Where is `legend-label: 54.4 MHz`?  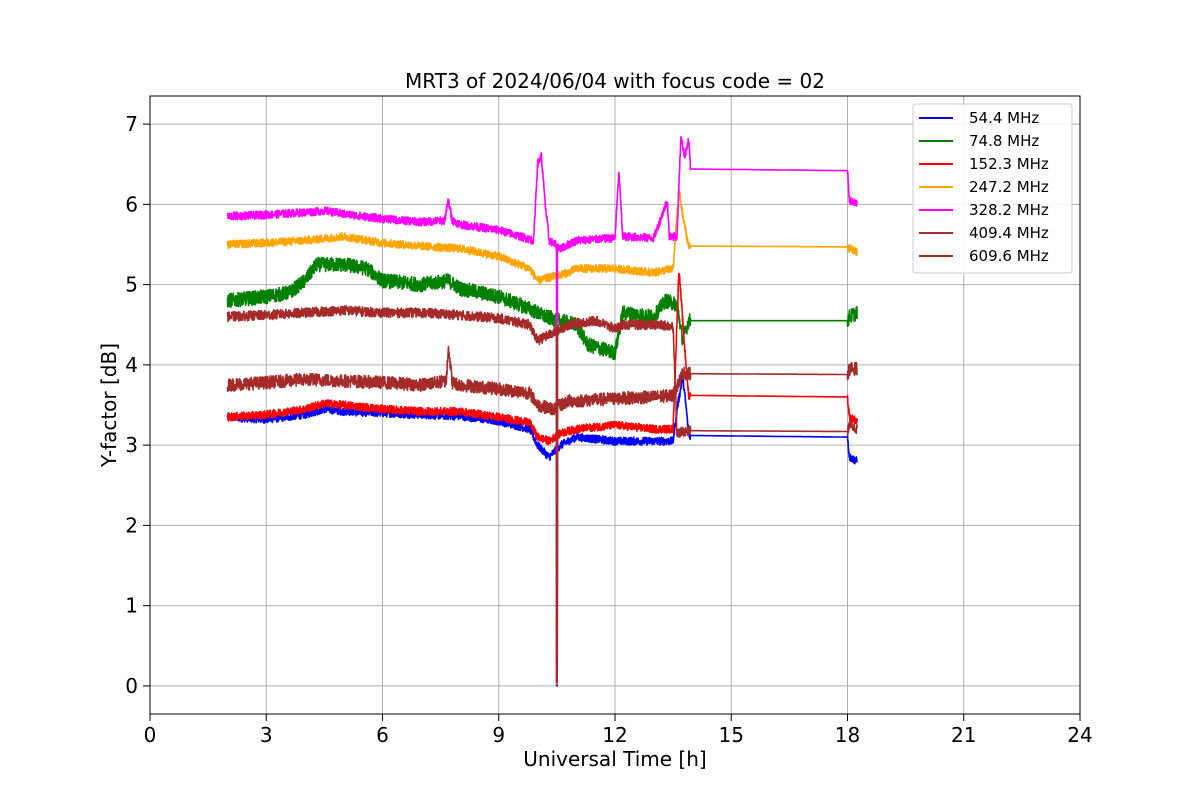 legend-label: 54.4 MHz is located at coordinates (1004, 118).